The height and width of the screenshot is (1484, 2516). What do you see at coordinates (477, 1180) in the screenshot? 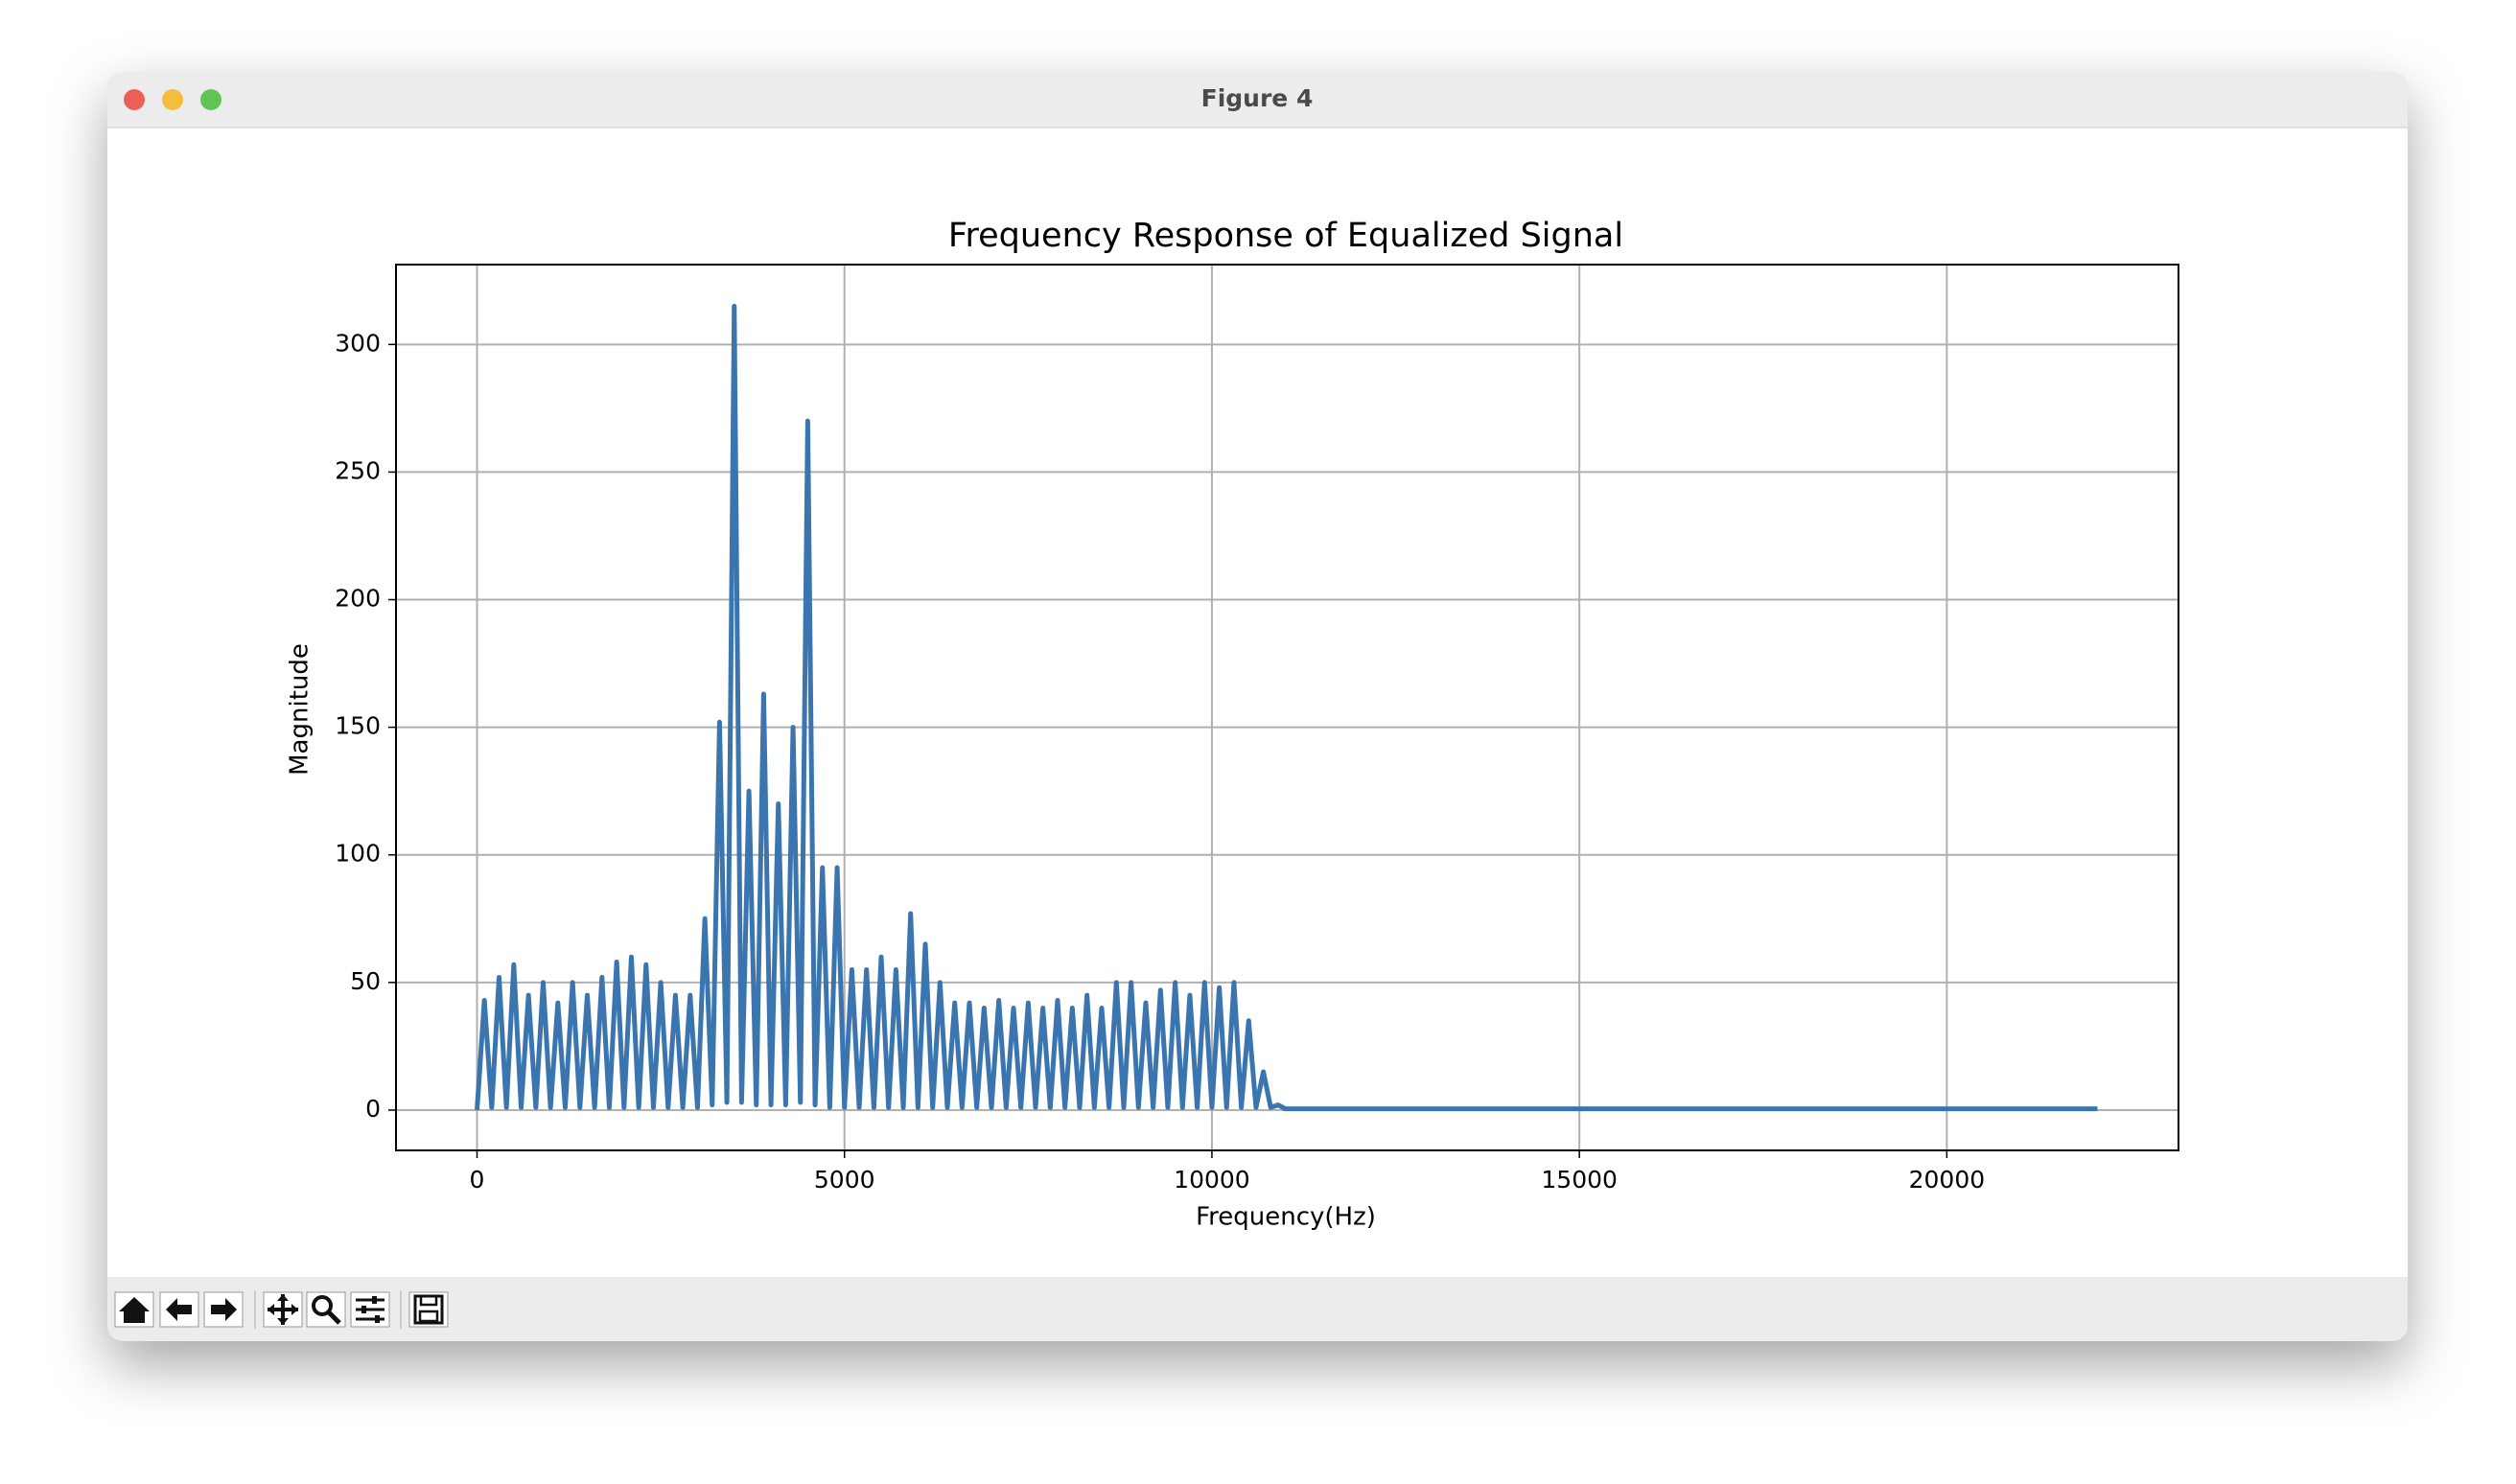
I see `x-tick-label: 0` at bounding box center [477, 1180].